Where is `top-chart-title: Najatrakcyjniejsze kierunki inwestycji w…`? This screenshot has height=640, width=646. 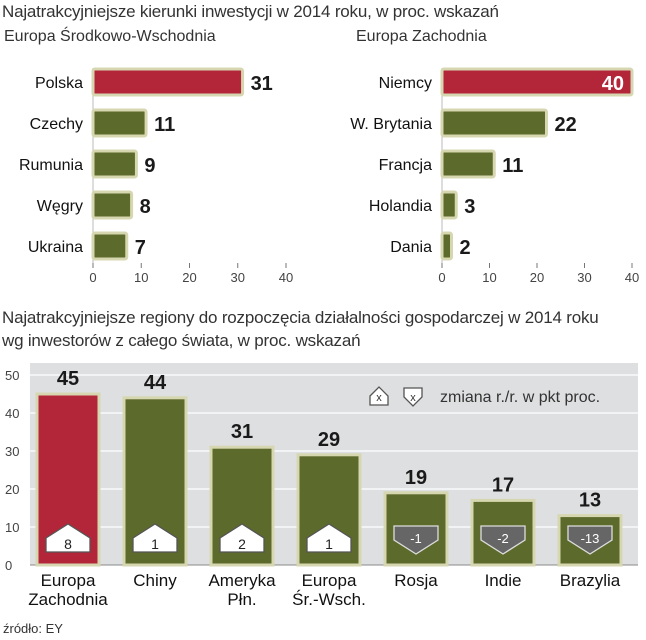 top-chart-title: Najatrakcyjniejsze kierunki inwestycji w… is located at coordinates (250, 11).